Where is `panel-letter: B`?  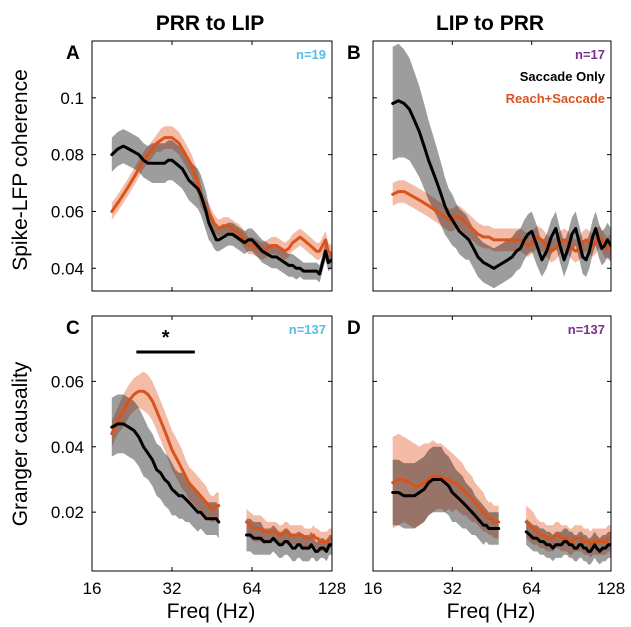
panel-letter: B is located at coordinates (354, 53).